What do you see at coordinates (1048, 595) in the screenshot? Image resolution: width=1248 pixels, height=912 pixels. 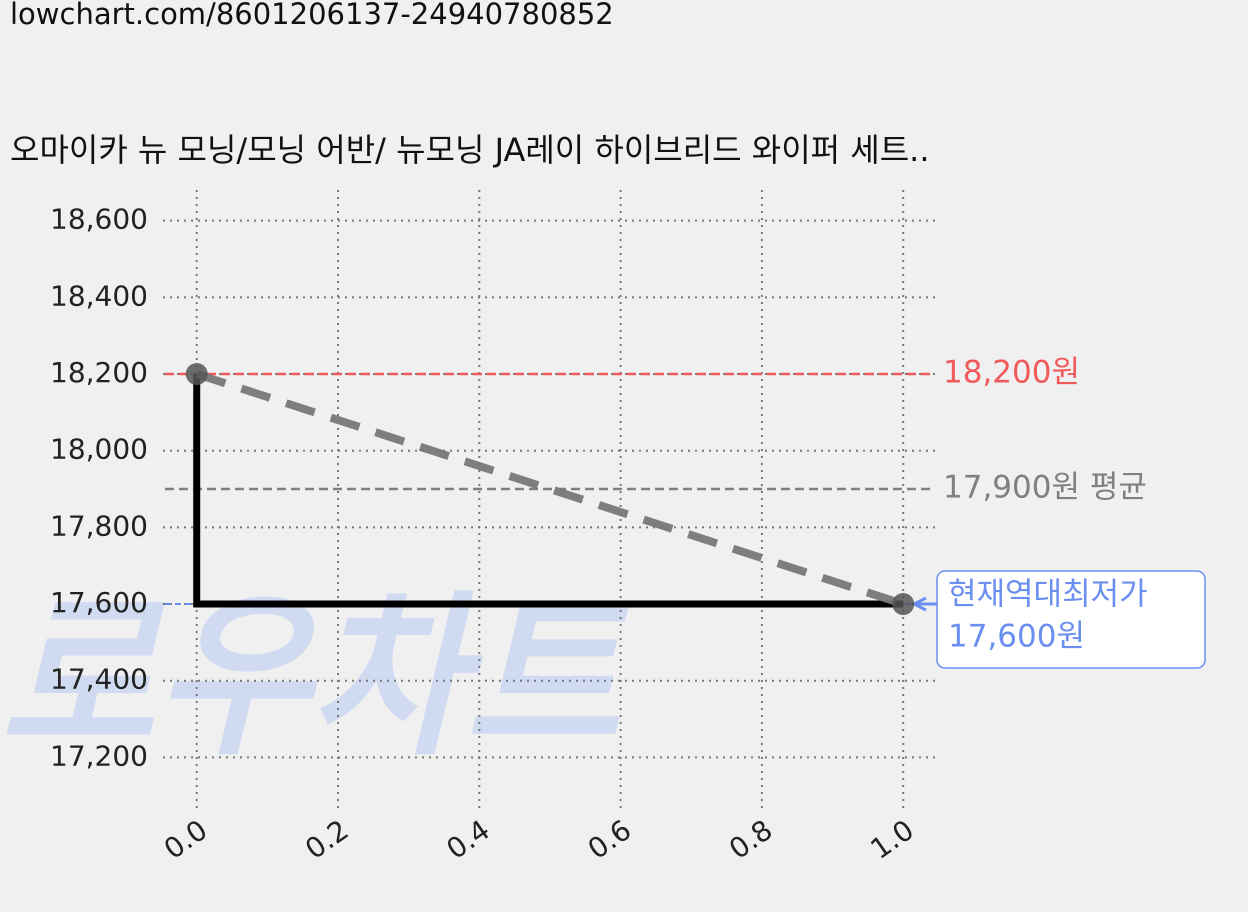 I see `annotation-note: 현재역대최저가` at bounding box center [1048, 595].